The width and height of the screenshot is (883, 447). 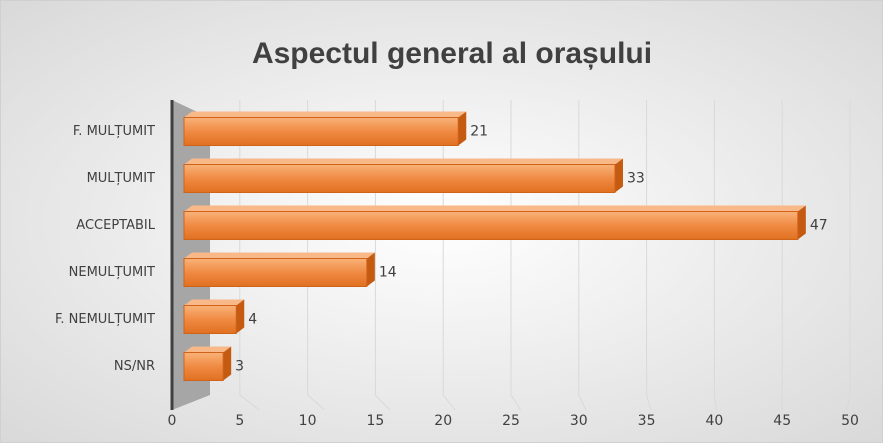 I want to click on y-tick-label: NEMULȚUMIT, so click(x=112, y=272).